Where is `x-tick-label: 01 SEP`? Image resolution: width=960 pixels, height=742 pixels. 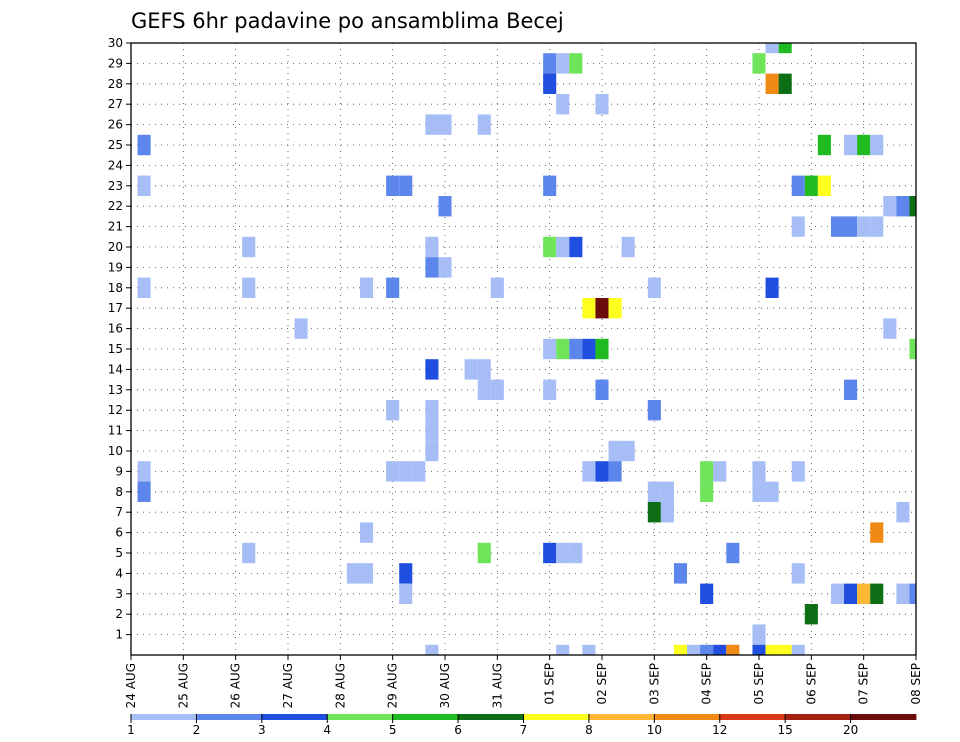 x-tick-label: 01 SEP is located at coordinates (550, 684).